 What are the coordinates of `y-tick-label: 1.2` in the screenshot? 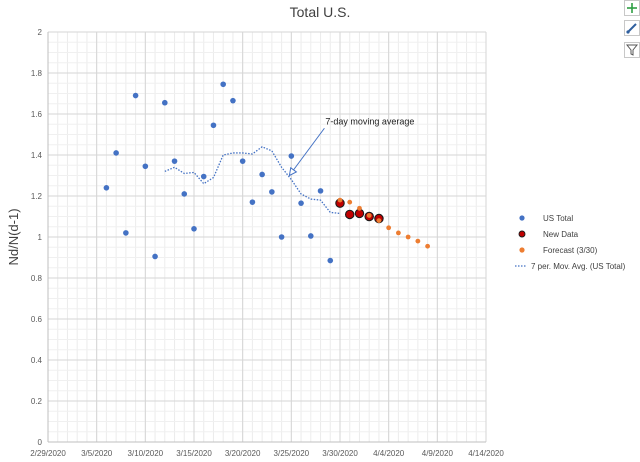 It's located at (37, 196).